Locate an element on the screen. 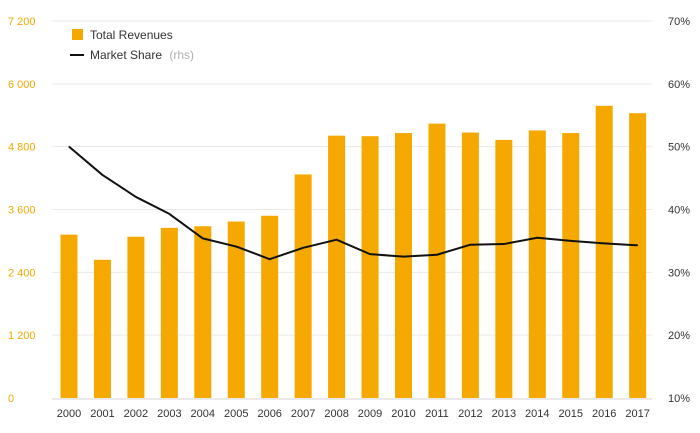 Image resolution: width=700 pixels, height=433 pixels. x-tick-label: 2011 is located at coordinates (437, 414).